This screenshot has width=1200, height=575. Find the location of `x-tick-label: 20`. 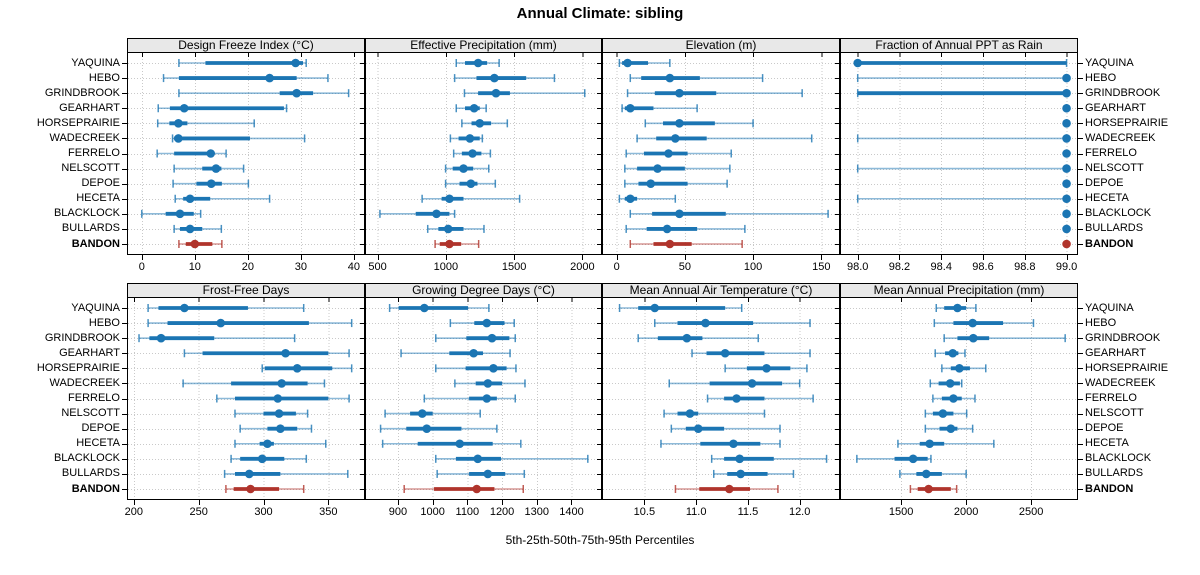

x-tick-label: 20 is located at coordinates (247, 267).